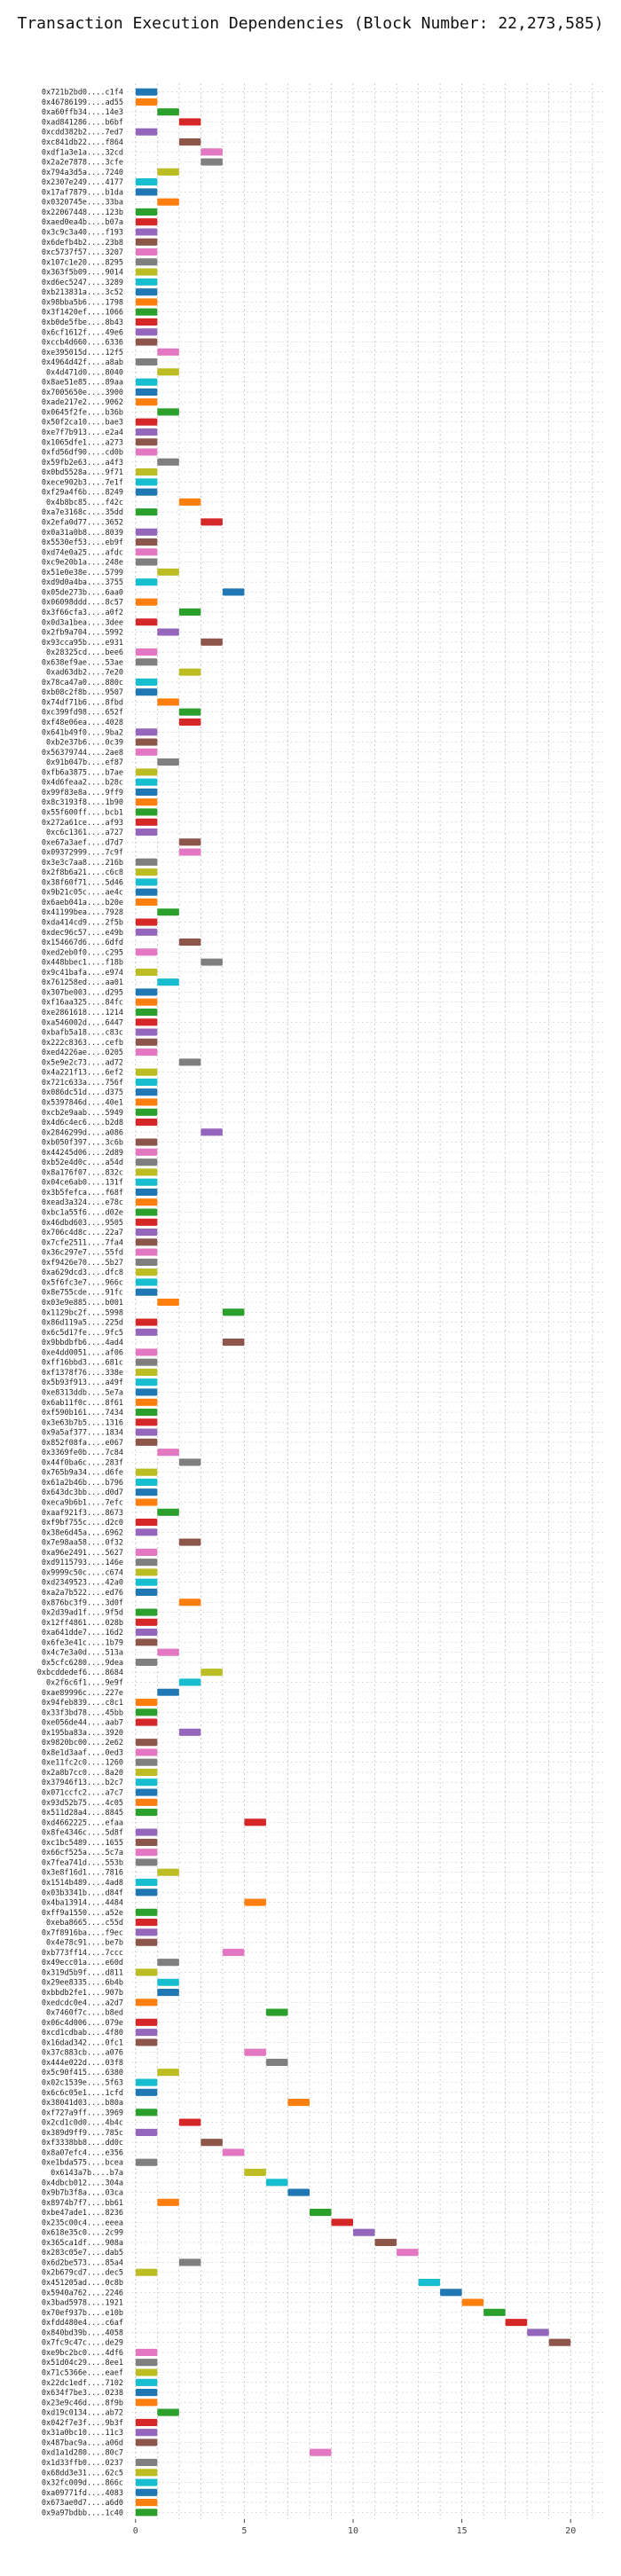  I want to click on transaction-hash-label: 0xb0de5fbe....8b43, so click(82, 322).